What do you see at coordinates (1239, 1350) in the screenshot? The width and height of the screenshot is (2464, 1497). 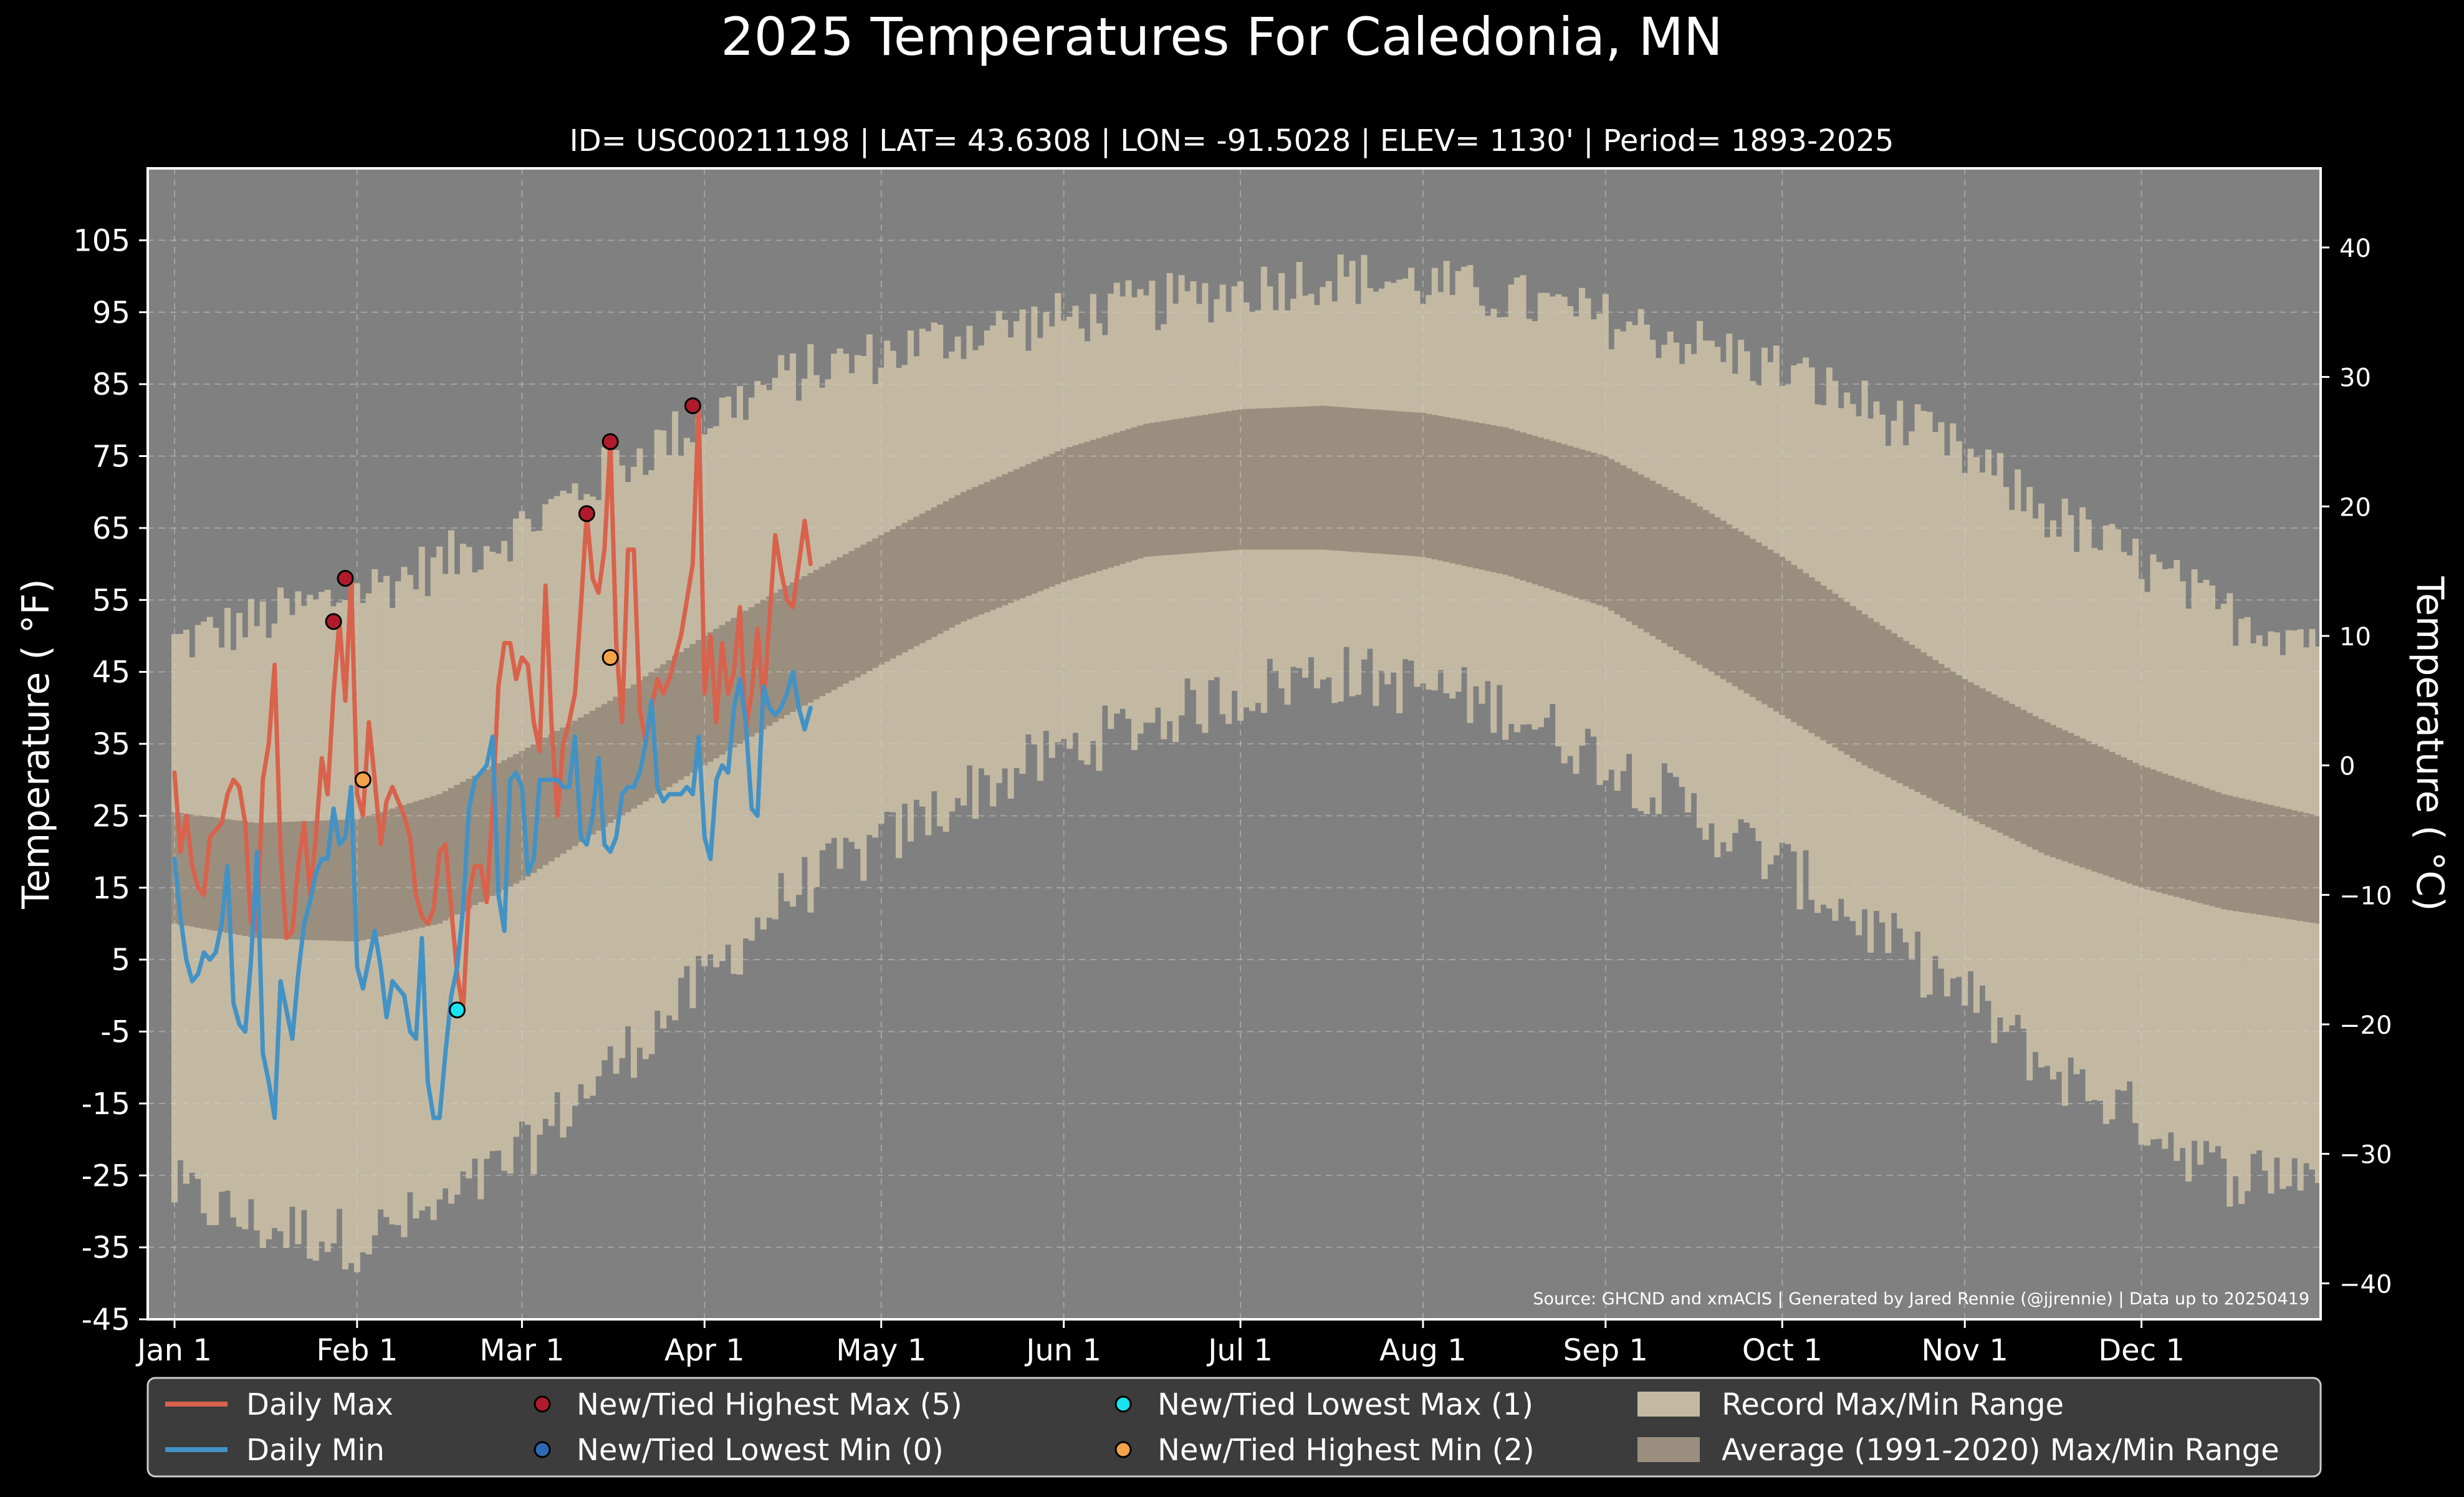 I see `x-tick-label: Jul 1` at bounding box center [1239, 1350].